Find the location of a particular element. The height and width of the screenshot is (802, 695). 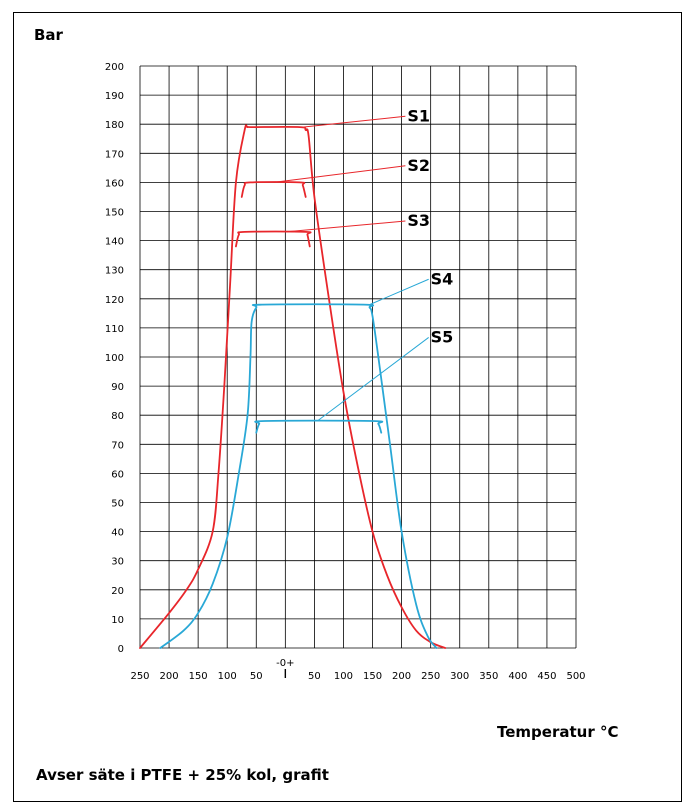

y-tick-label: 0 is located at coordinates (121, 649).